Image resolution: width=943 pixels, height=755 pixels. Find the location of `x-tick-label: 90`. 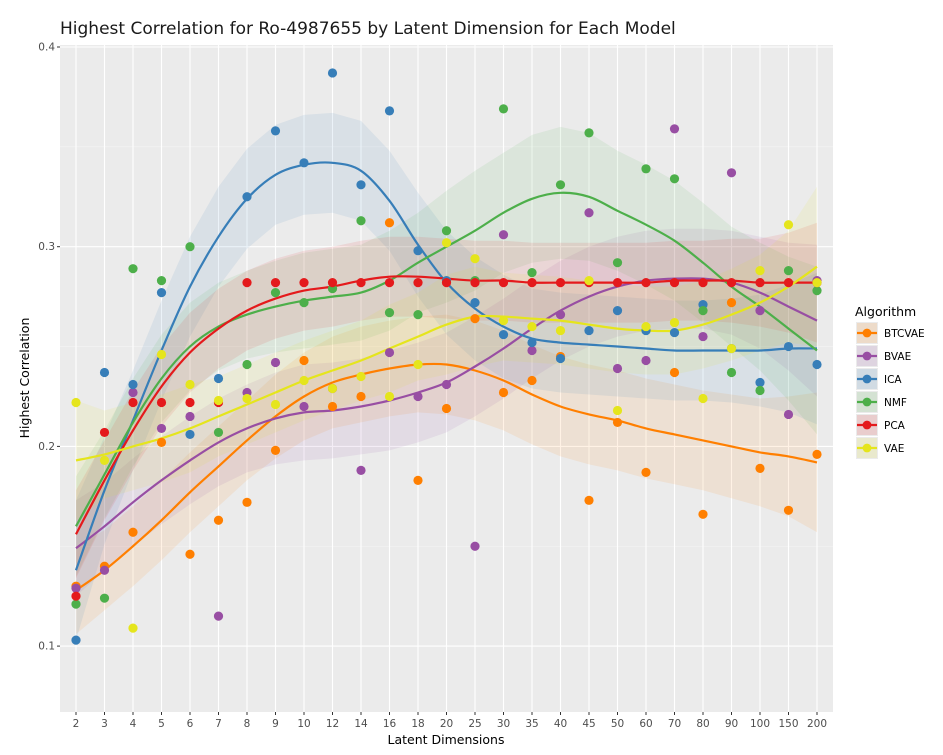

x-tick-label: 90 is located at coordinates (731, 724).